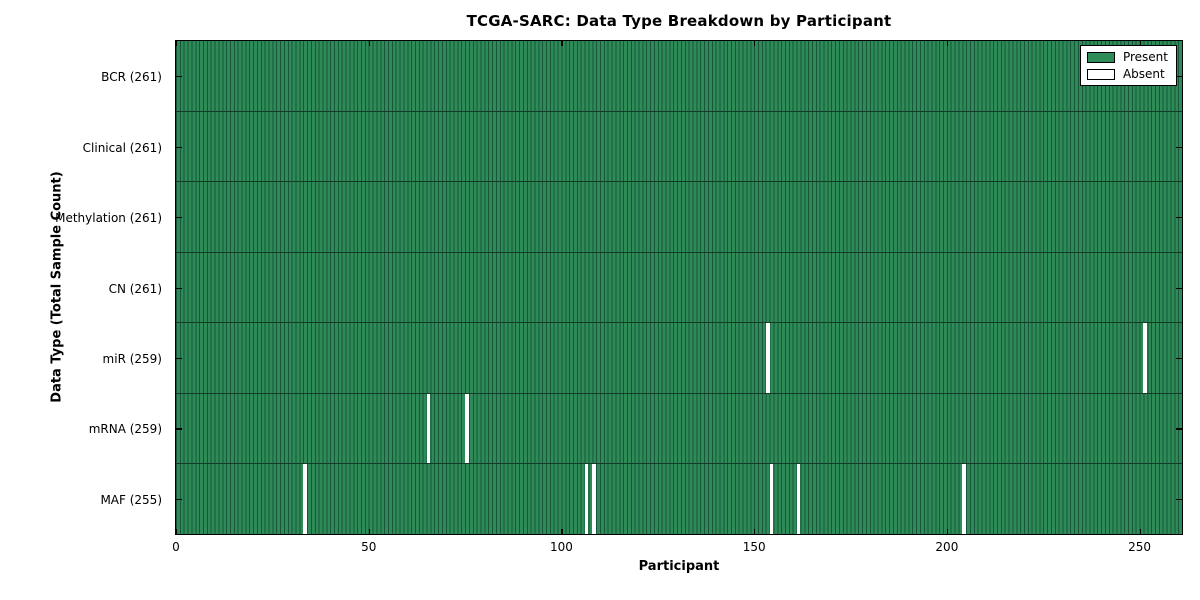 Image resolution: width=1200 pixels, height=600 pixels. Describe the element at coordinates (122, 147) in the screenshot. I see `y-tick-label-Clinical: Clinical (261)` at that location.